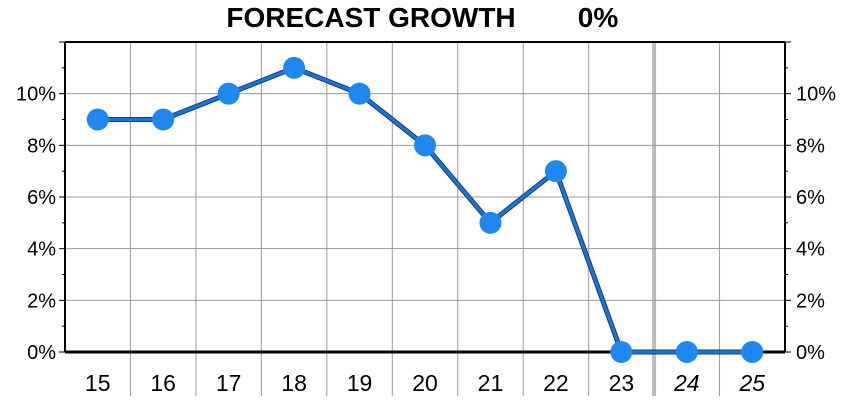  Describe the element at coordinates (491, 383) in the screenshot. I see `x-tick-label: 21` at that location.